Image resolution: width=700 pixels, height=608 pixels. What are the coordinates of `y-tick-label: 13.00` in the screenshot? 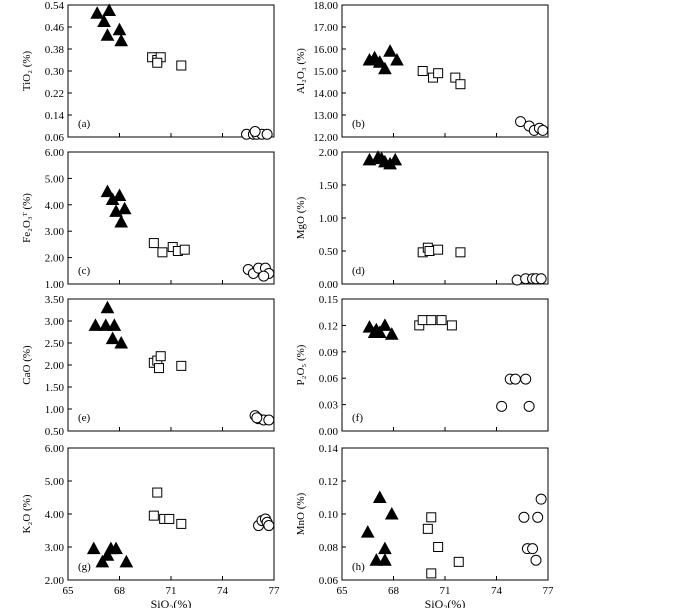 It's located at (325, 116).